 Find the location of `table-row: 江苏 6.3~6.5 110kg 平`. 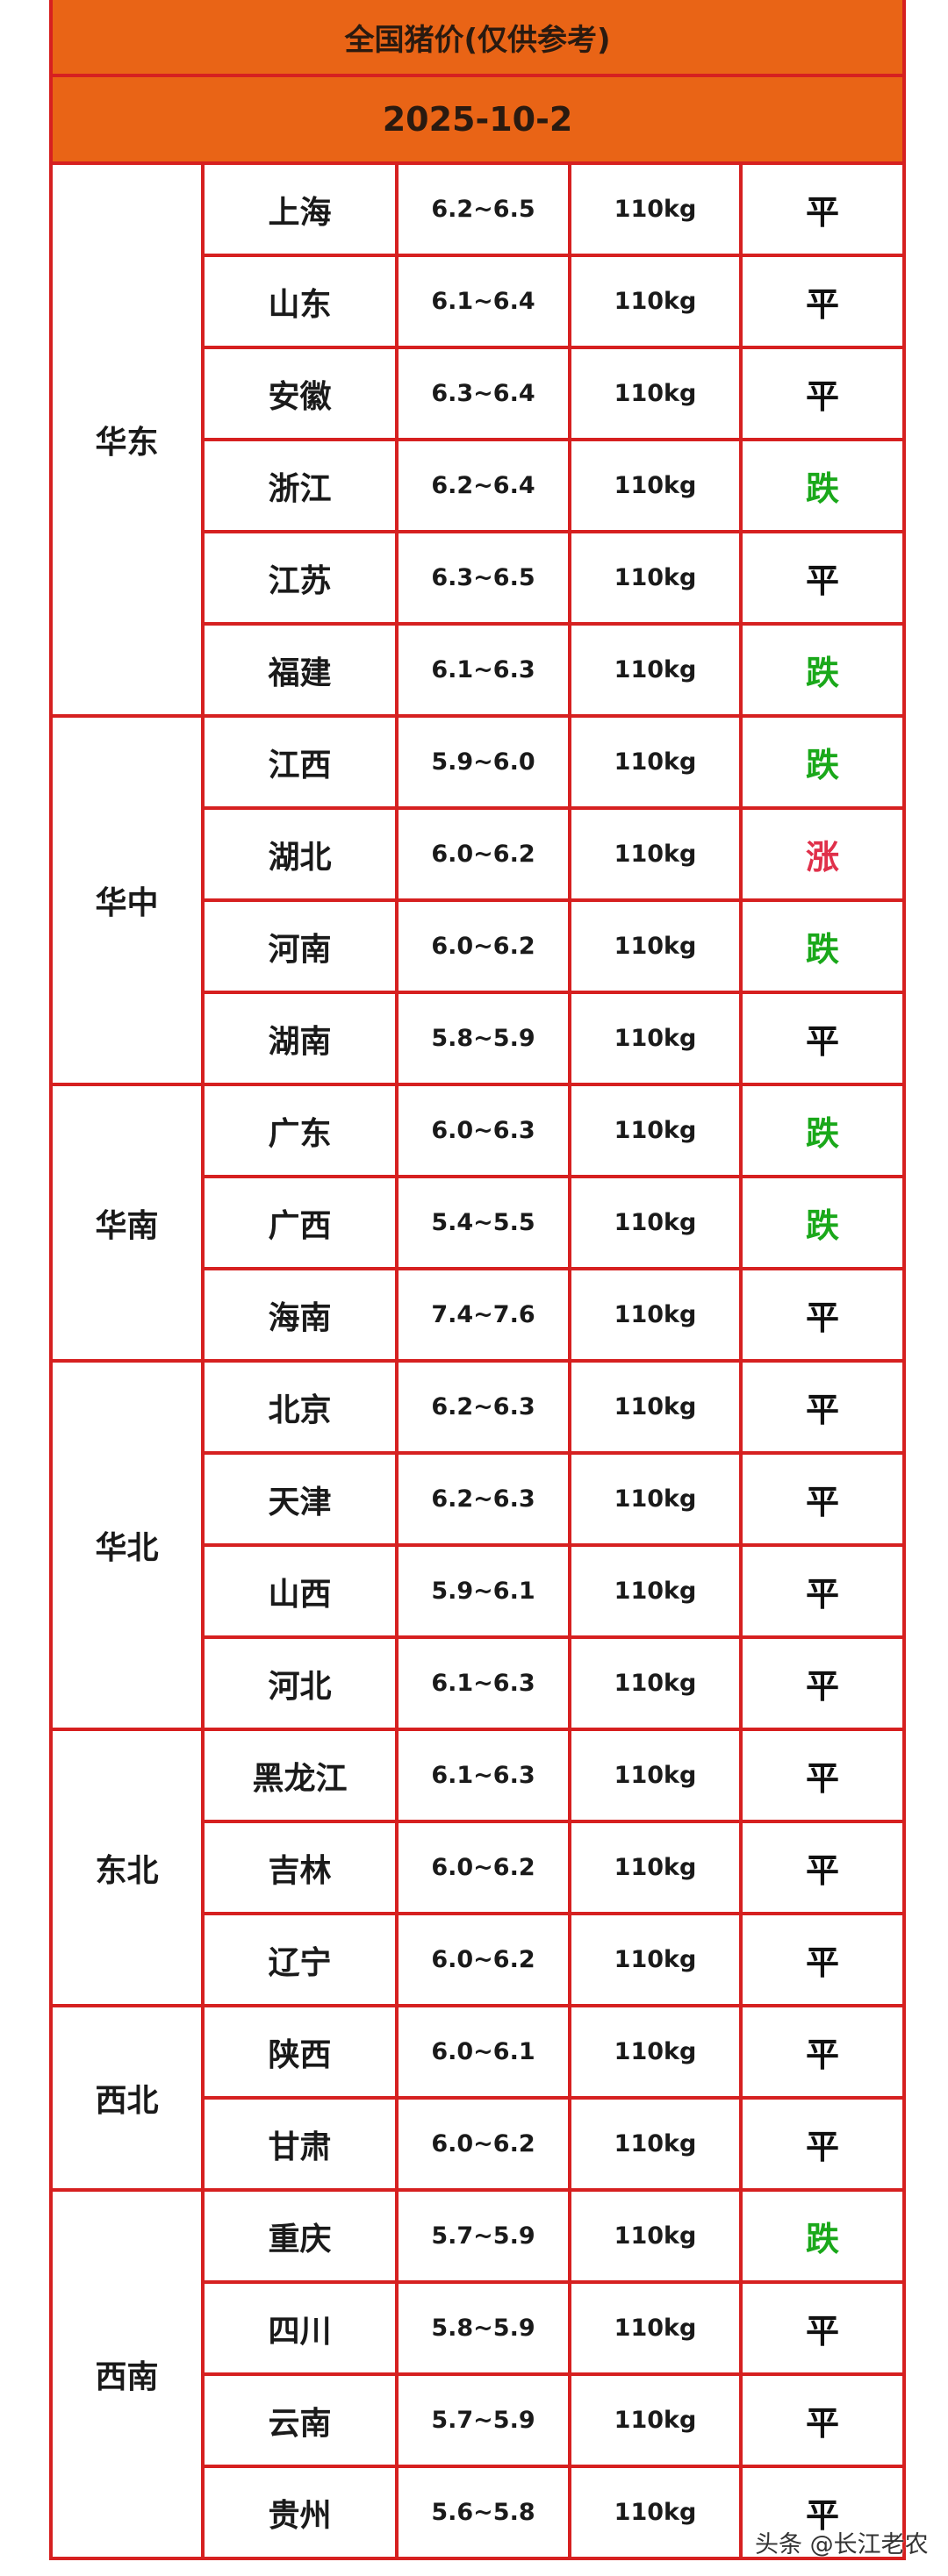

table-row: 江苏 6.3~6.5 110kg 平 is located at coordinates (479, 578).